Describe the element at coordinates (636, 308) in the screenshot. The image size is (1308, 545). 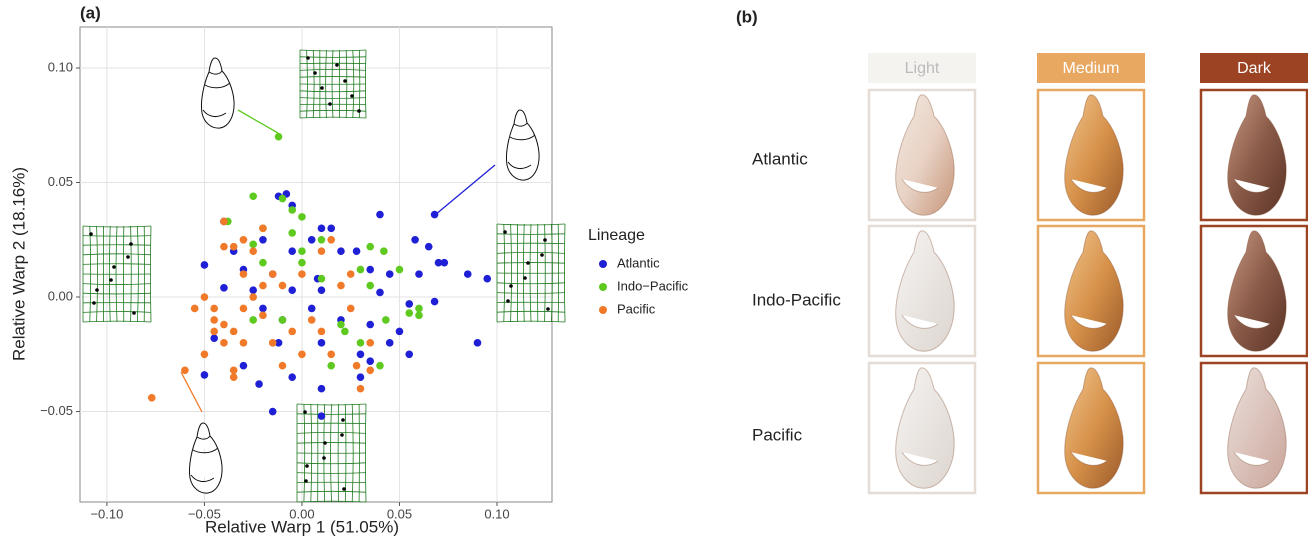
I see `legend-label: Pacific` at that location.